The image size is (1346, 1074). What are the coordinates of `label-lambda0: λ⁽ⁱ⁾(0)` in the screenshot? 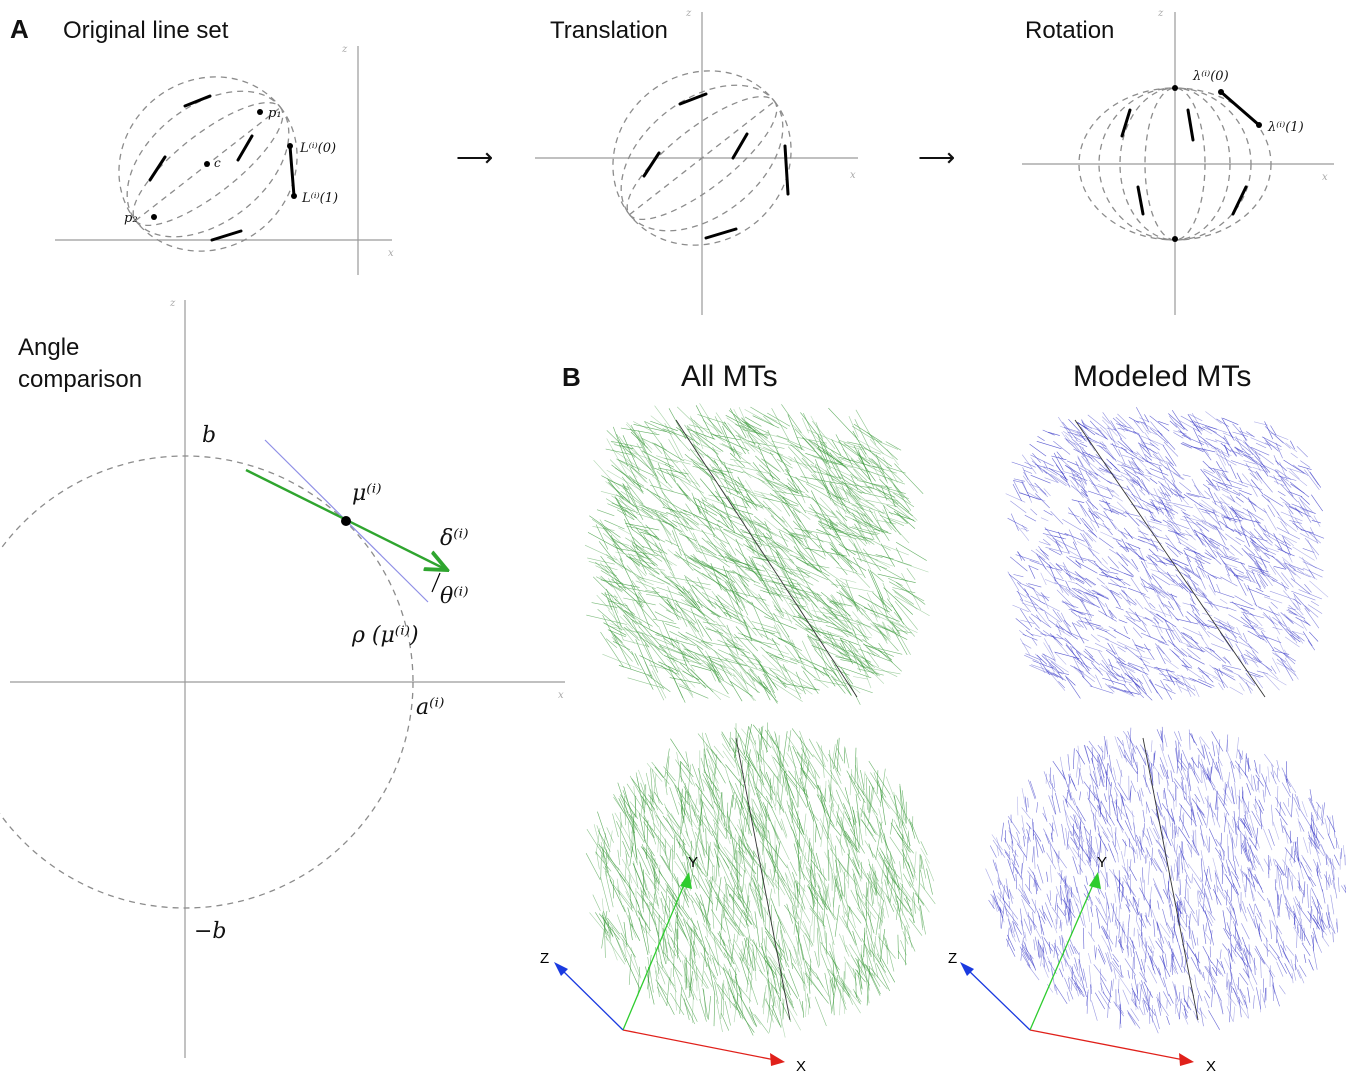 It's located at (1210, 76).